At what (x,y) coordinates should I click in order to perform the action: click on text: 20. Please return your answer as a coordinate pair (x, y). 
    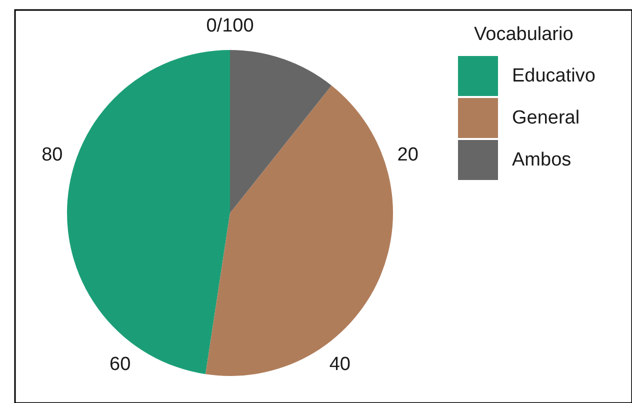
    Looking at the image, I should click on (407, 155).